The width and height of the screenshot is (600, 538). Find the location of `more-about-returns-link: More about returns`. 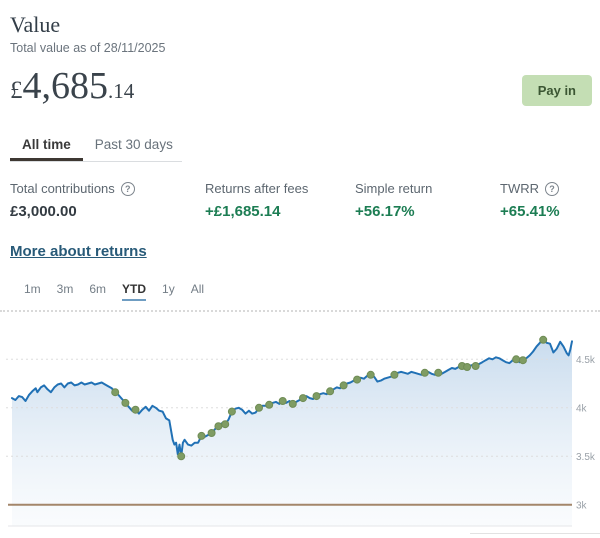

more-about-returns-link: More about returns is located at coordinates (78, 251).